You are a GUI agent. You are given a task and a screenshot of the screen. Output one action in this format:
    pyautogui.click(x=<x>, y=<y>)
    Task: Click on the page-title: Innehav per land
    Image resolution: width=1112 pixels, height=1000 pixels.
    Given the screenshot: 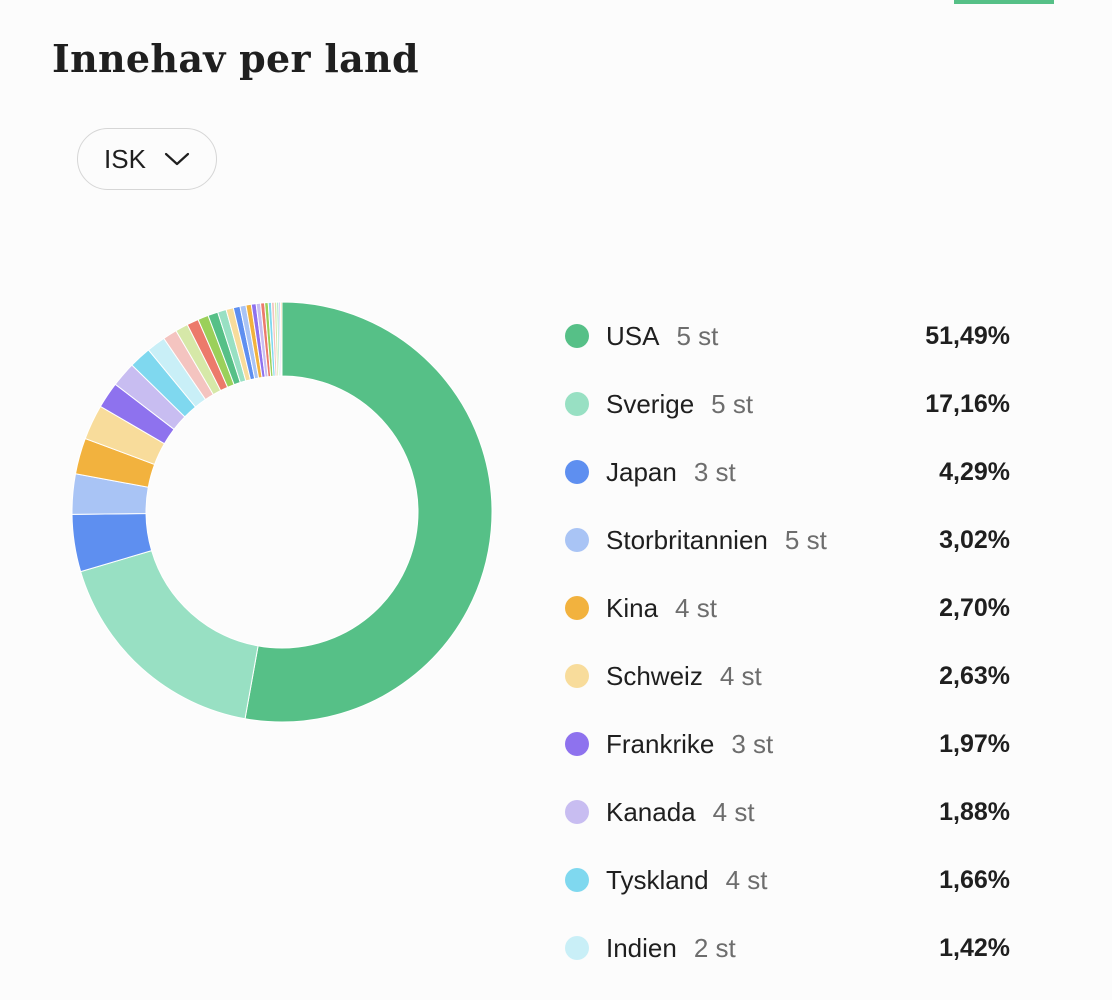 What is the action you would take?
    pyautogui.click(x=235, y=58)
    